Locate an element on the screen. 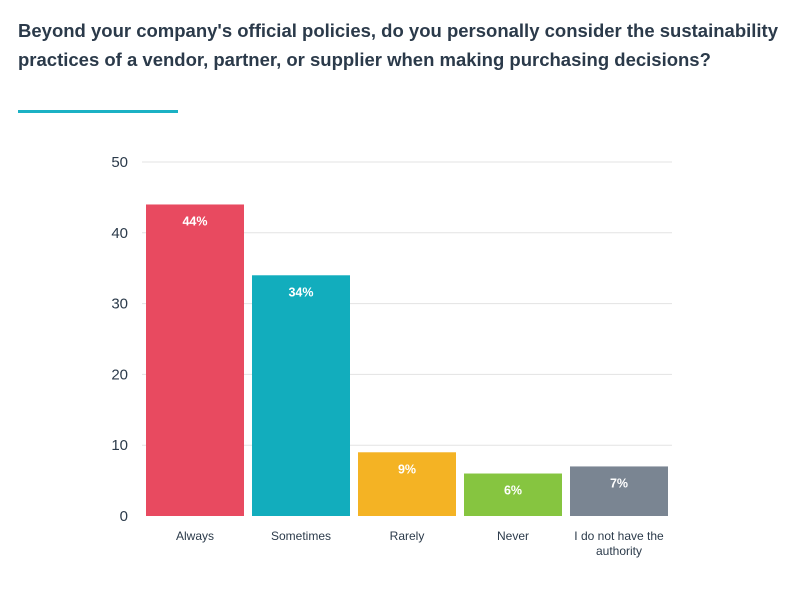 This screenshot has width=800, height=600. y-tick-label: 50 is located at coordinates (119, 162).